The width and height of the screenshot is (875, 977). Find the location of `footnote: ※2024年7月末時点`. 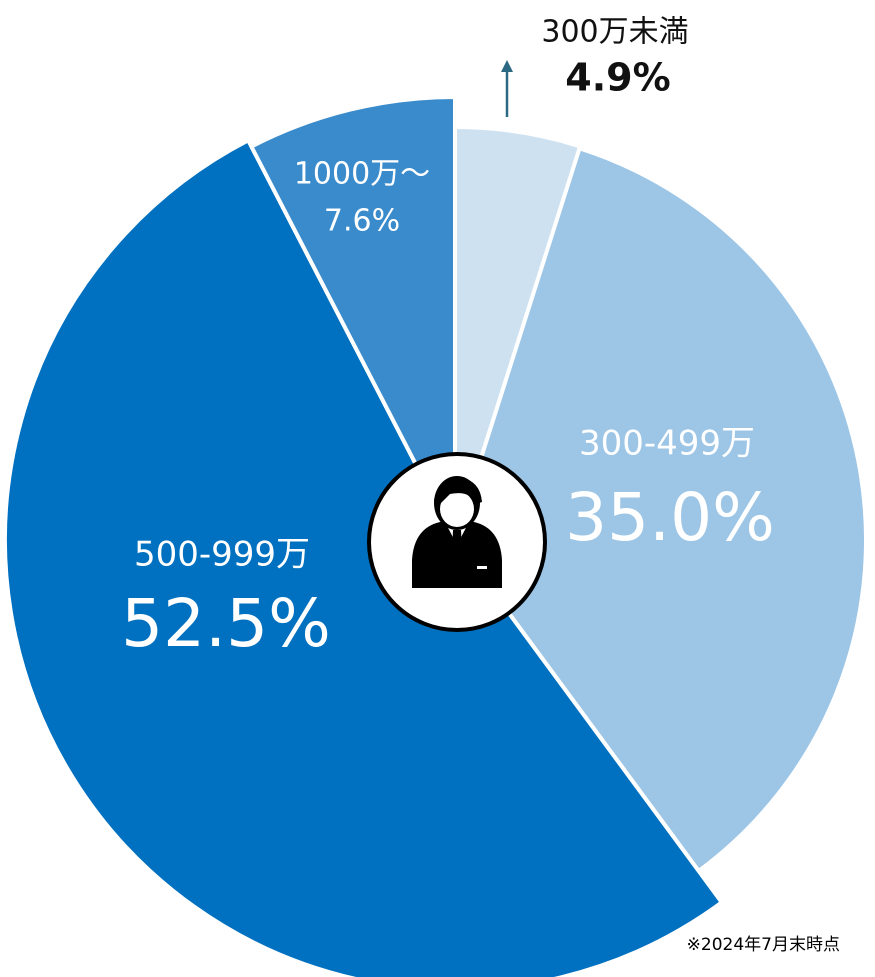

footnote: ※2024年7月末時点 is located at coordinates (763, 945).